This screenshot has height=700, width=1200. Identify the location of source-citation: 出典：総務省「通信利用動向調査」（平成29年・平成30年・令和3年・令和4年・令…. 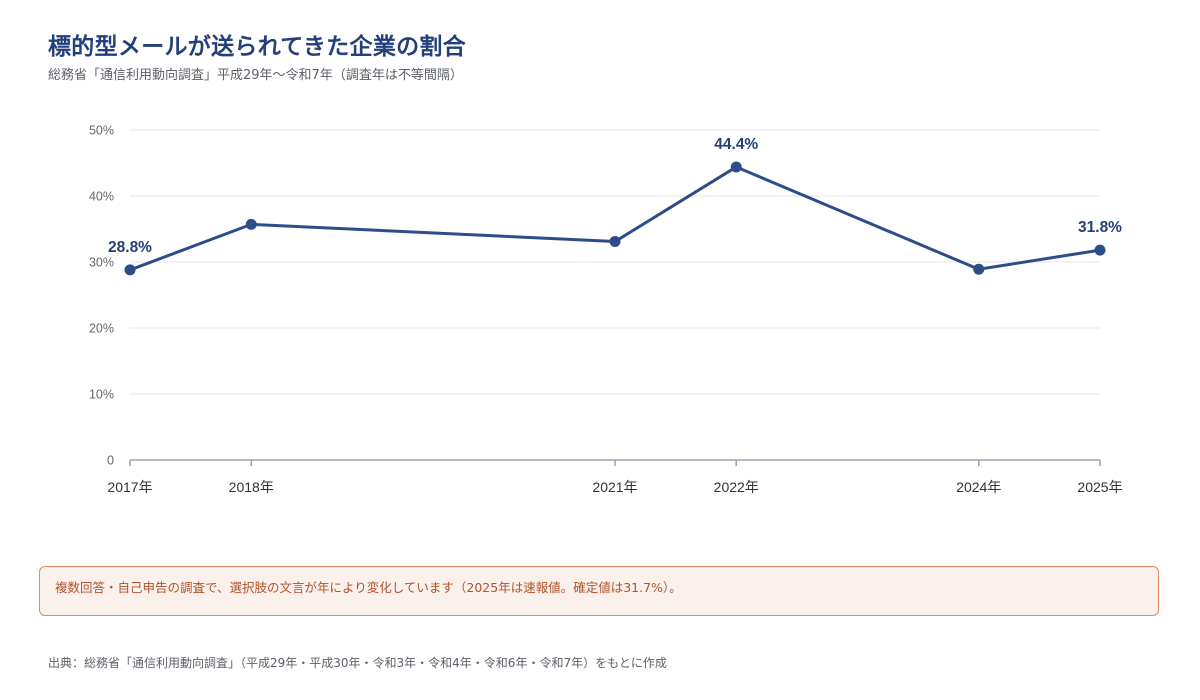
(357, 663).